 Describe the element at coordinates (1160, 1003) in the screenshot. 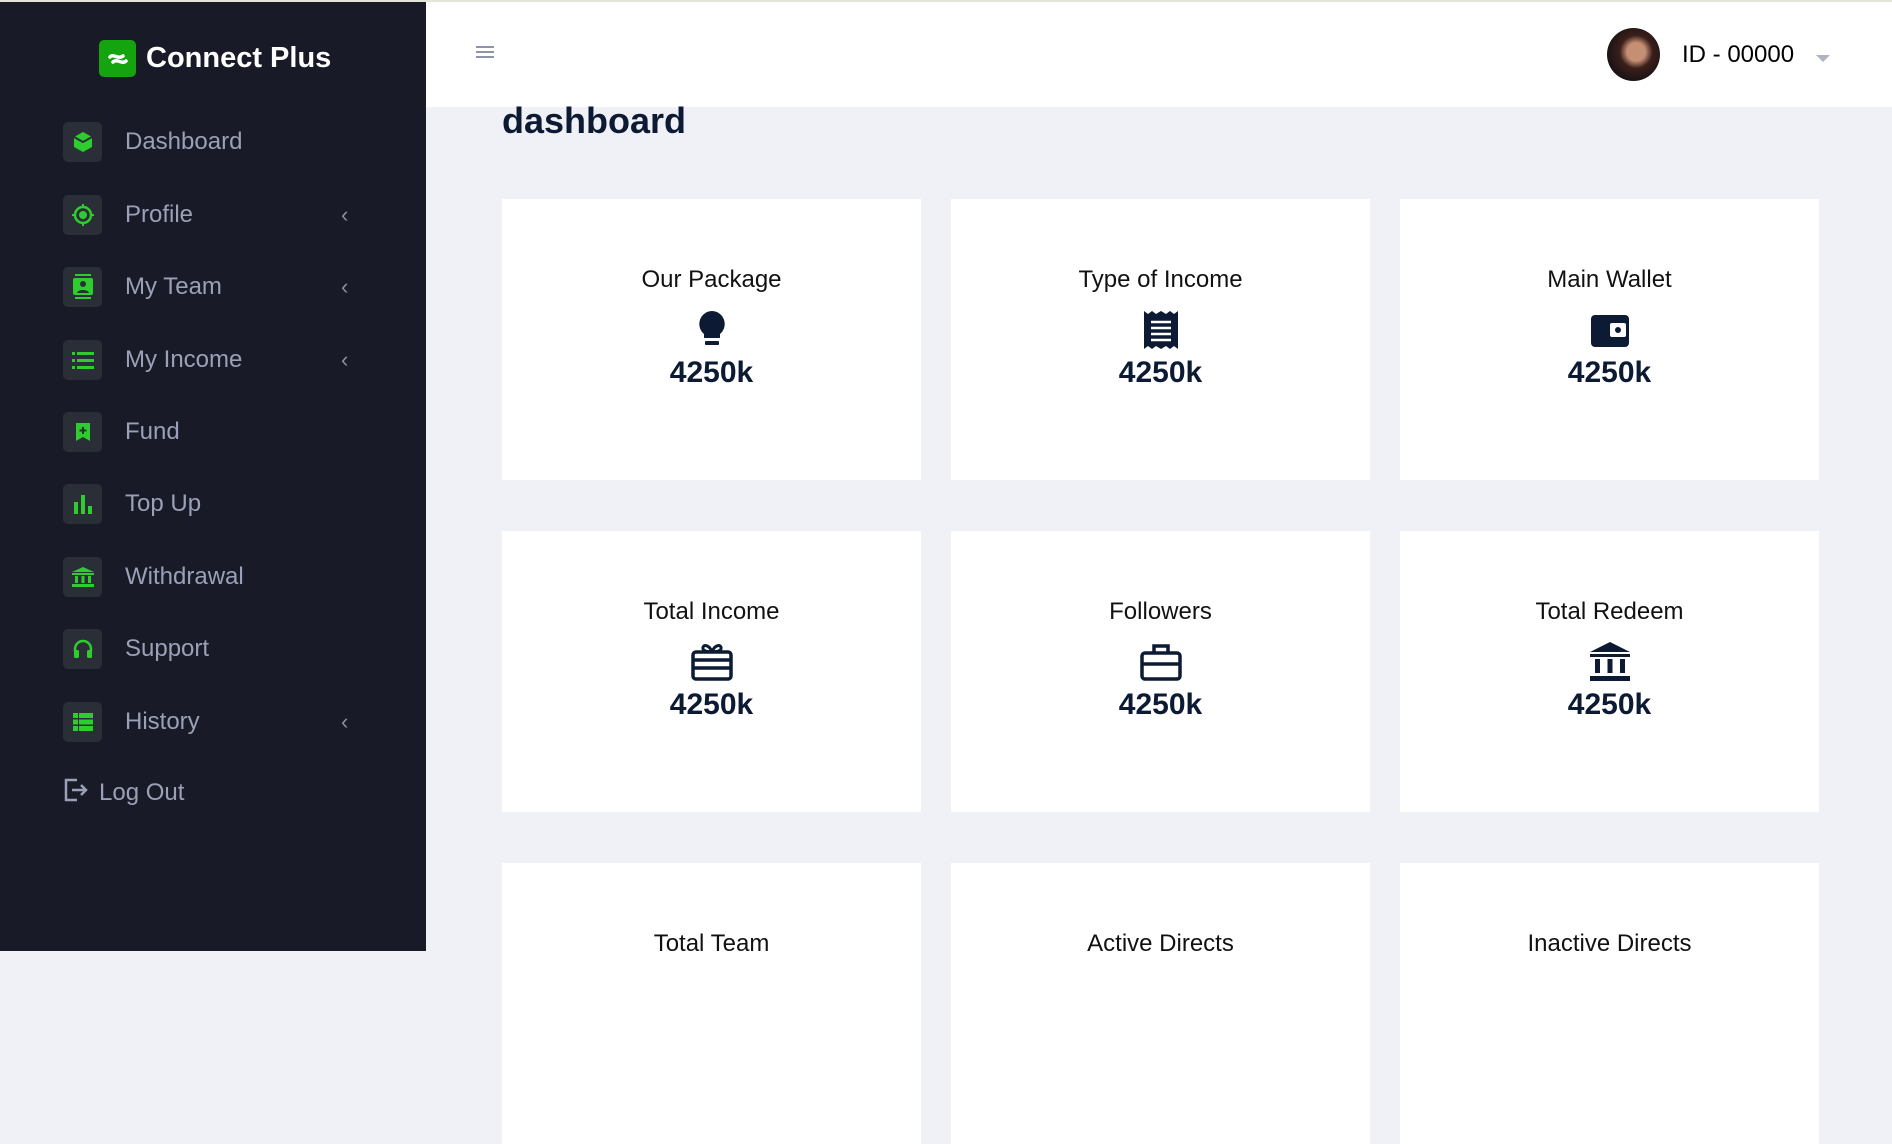

I see `stat-card-active-directs: Active Directs` at that location.